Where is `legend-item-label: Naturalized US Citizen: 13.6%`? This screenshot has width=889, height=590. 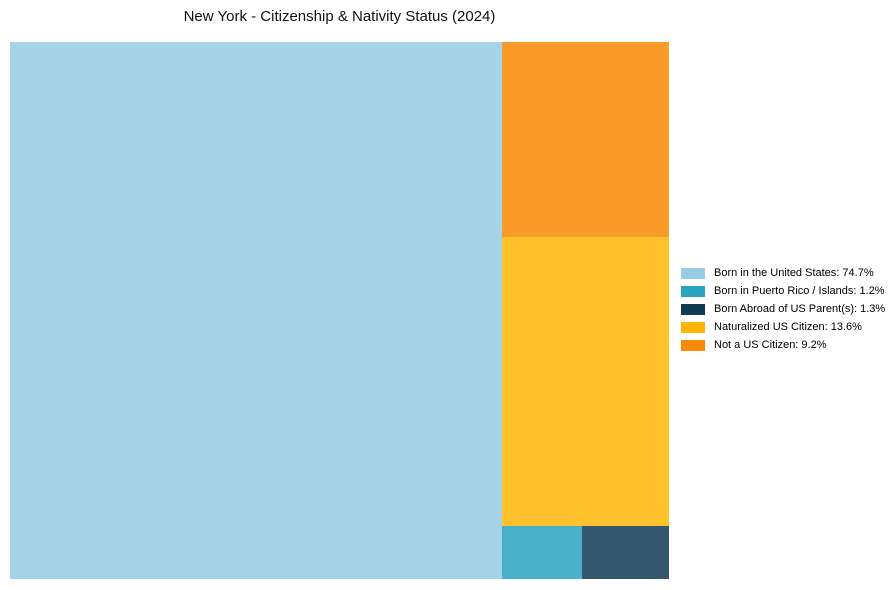
legend-item-label: Naturalized US Citizen: 13.6% is located at coordinates (788, 327).